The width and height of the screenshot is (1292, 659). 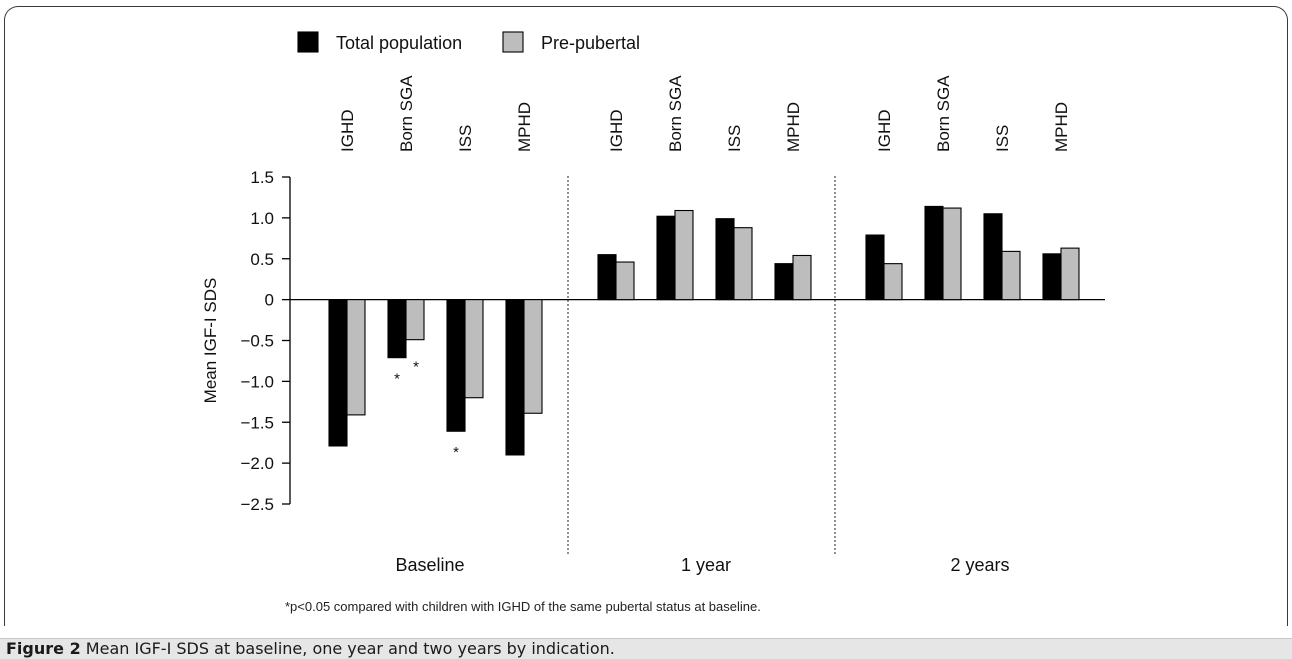 I want to click on y-tick-label: −2.0, so click(x=257, y=463).